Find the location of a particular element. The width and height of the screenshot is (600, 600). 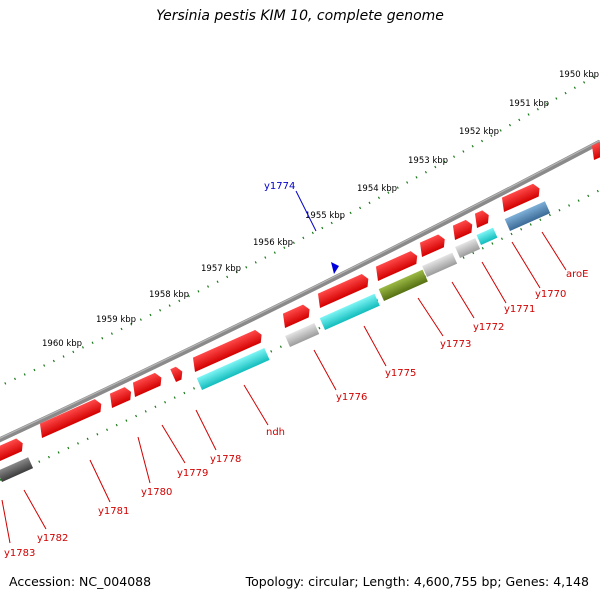

gene-label: y1778 is located at coordinates (225, 459).